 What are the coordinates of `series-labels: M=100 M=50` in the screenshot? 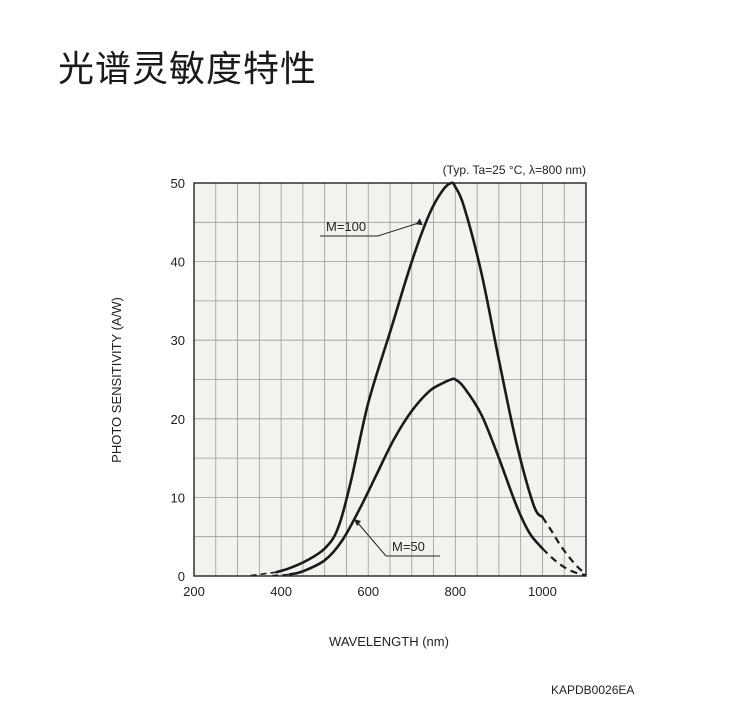 It's located at (380, 387).